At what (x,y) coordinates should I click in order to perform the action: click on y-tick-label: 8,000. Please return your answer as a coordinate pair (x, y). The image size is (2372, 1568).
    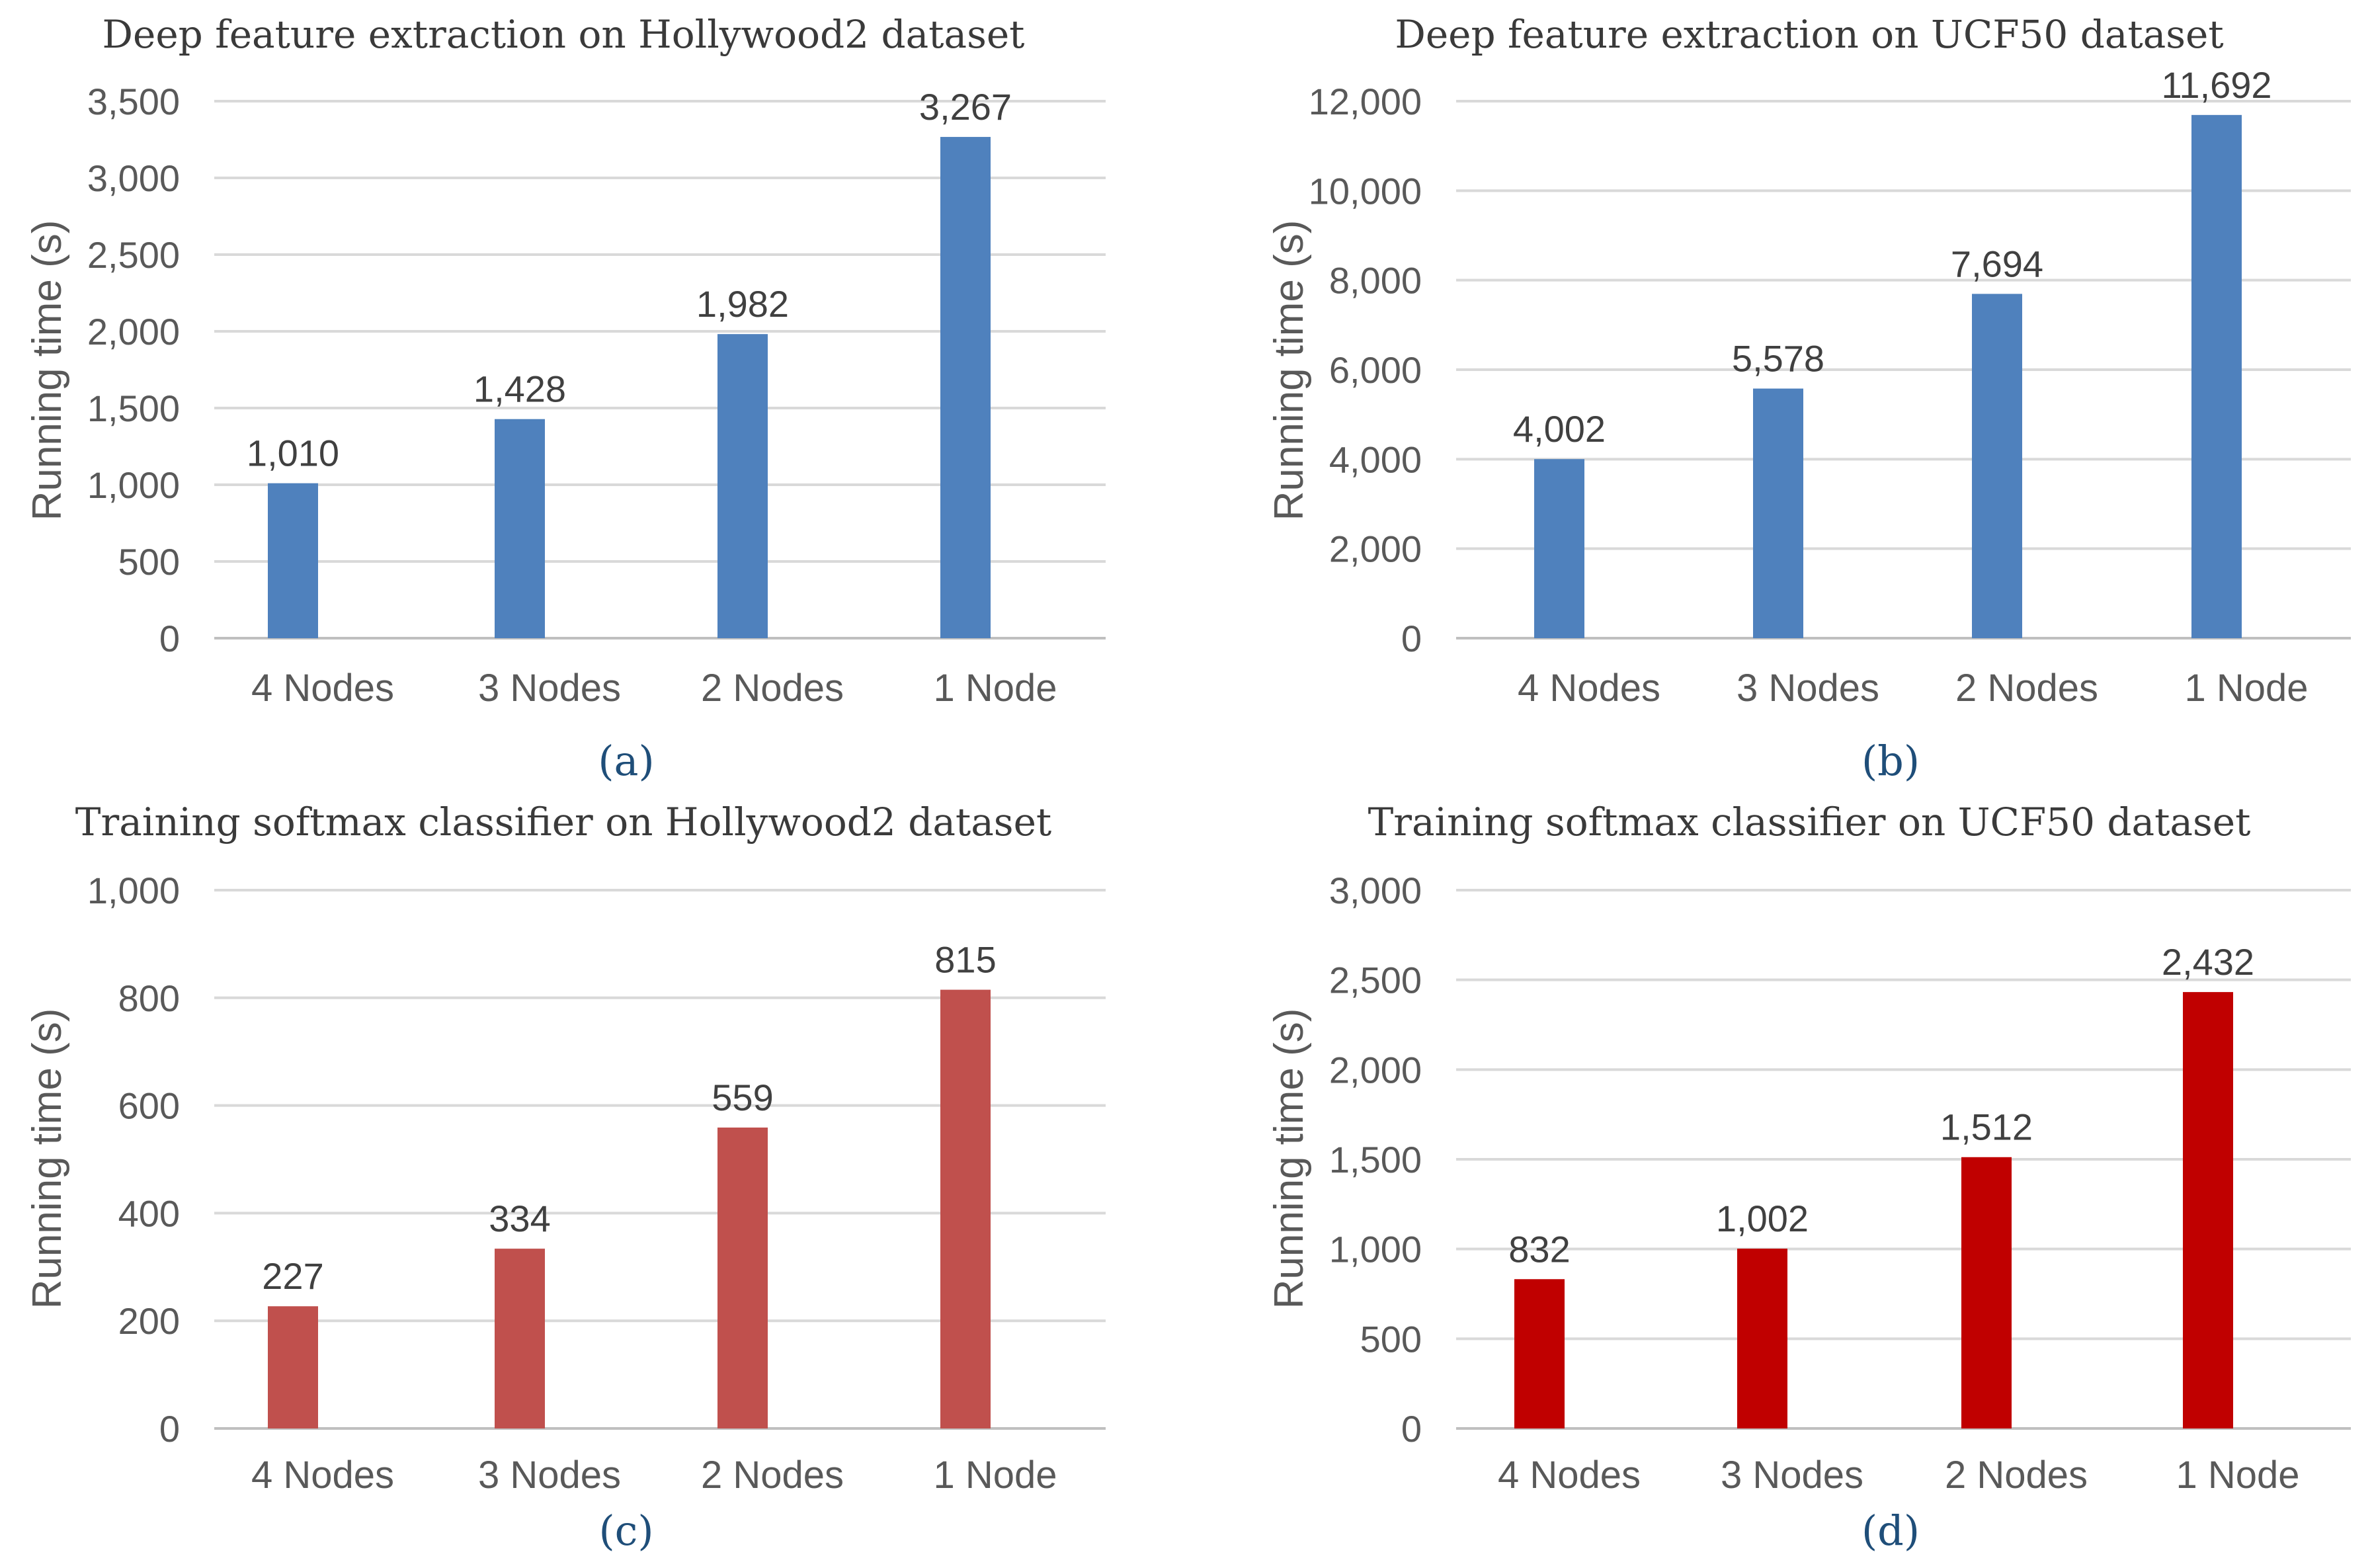
    Looking at the image, I should click on (1375, 281).